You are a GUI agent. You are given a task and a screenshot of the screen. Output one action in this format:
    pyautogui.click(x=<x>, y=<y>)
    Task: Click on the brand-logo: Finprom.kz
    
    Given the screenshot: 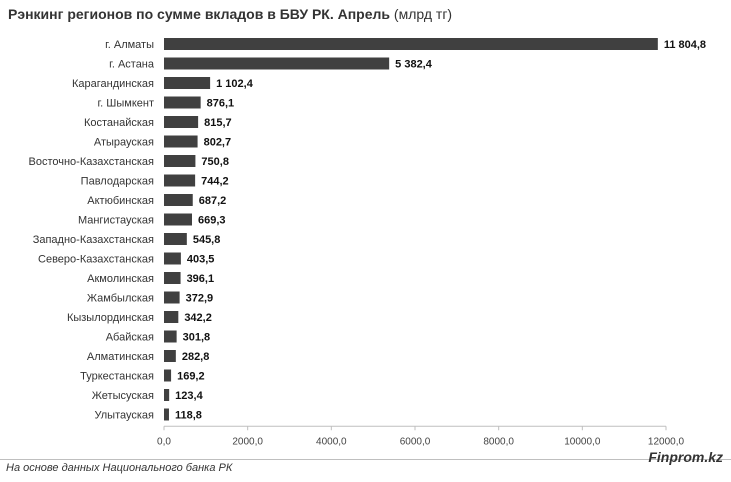 What is the action you would take?
    pyautogui.click(x=685, y=457)
    